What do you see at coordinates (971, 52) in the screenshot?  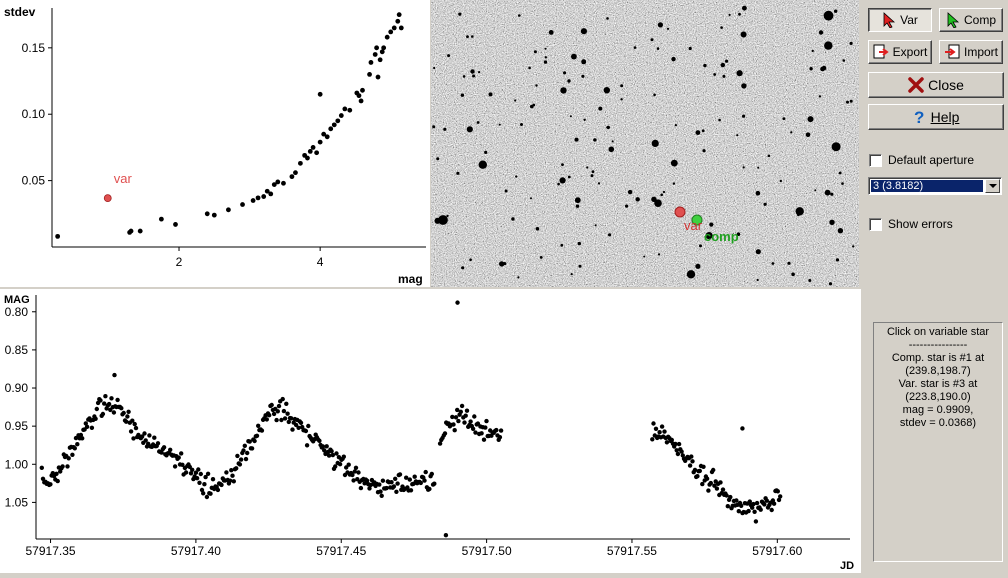 I see `import-button: Import` at bounding box center [971, 52].